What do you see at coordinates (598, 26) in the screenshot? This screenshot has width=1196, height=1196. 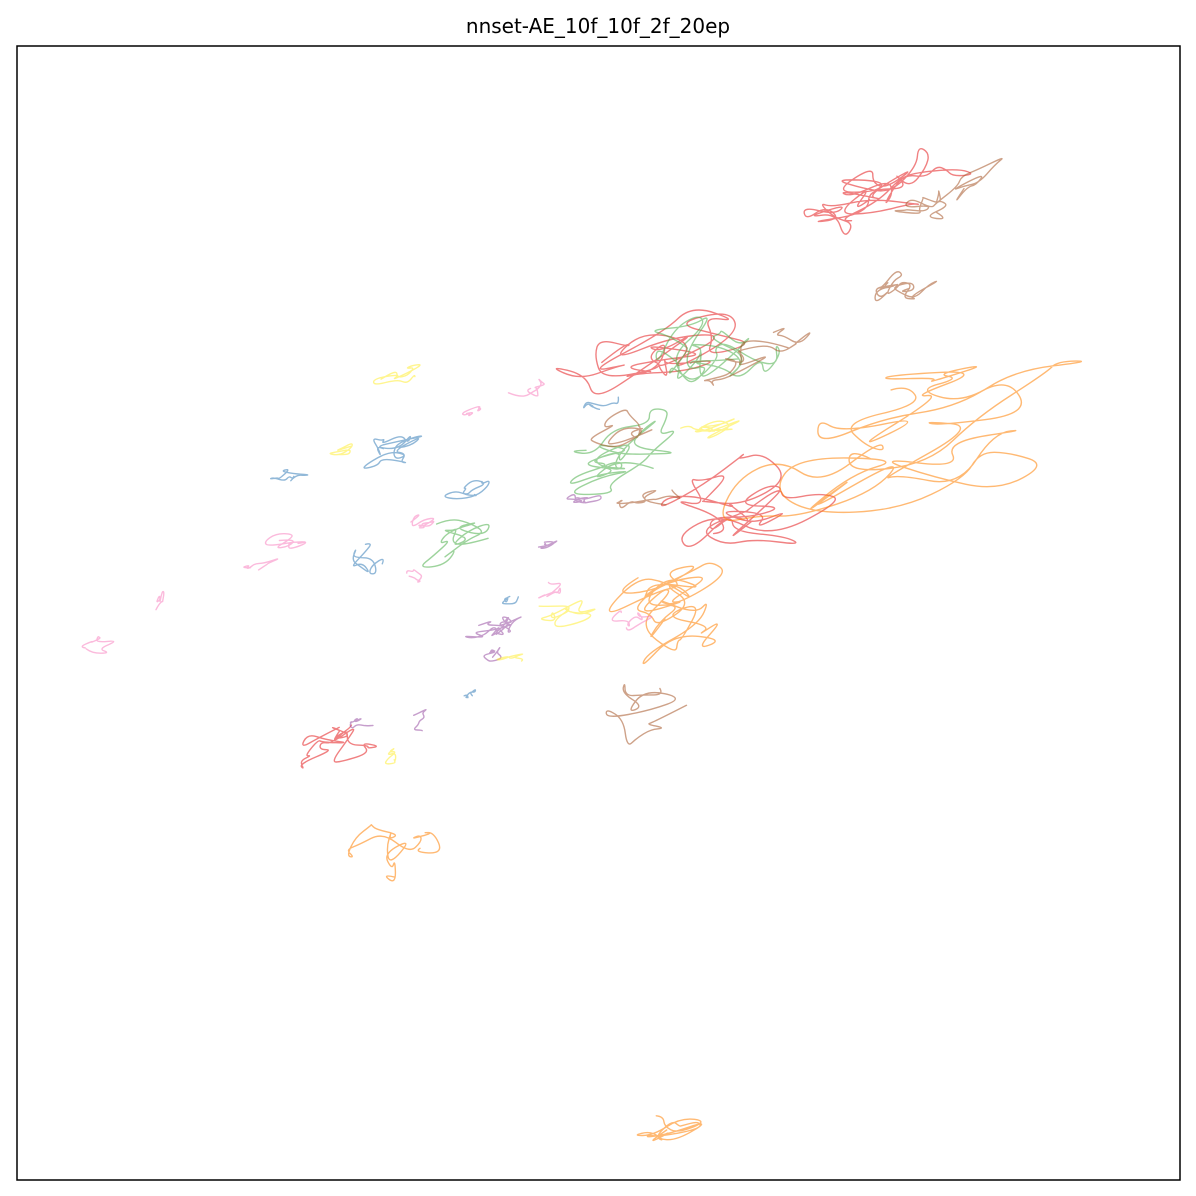 I see `chart-title: nnset-AE_10f_10f_2f_20ep` at bounding box center [598, 26].